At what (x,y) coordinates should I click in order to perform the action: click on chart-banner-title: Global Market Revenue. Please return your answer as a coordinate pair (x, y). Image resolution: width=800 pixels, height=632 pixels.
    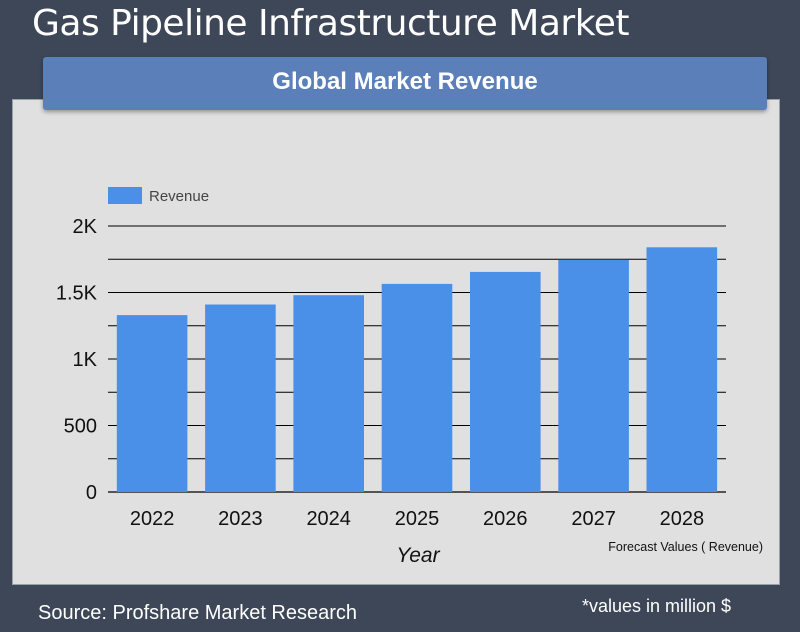
    Looking at the image, I should click on (405, 83).